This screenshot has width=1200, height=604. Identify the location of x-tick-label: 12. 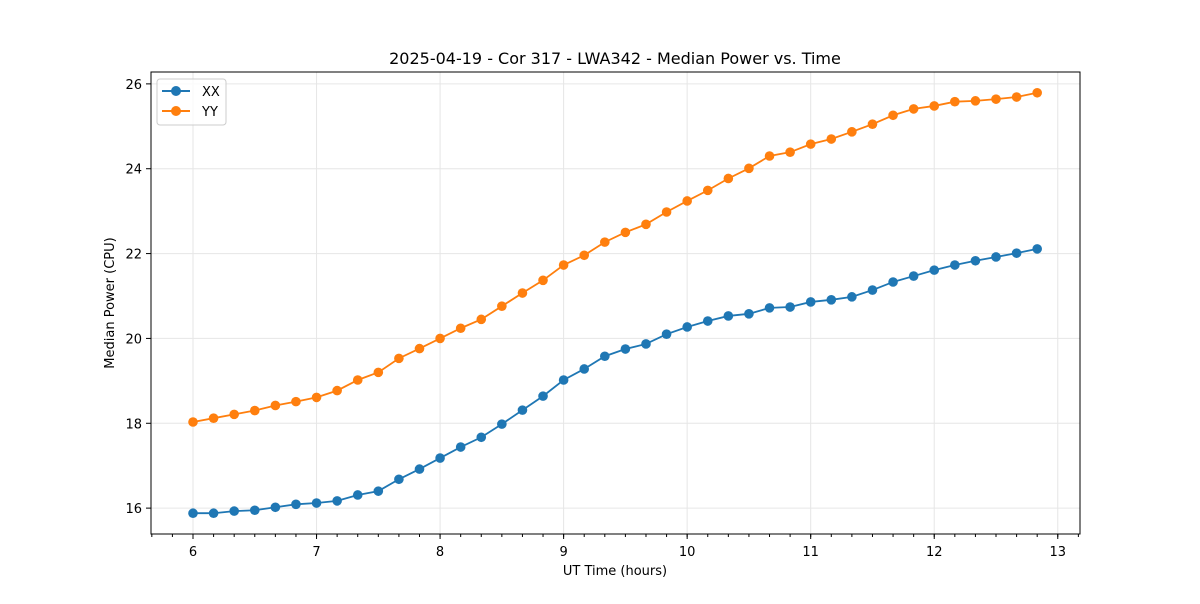
(934, 552).